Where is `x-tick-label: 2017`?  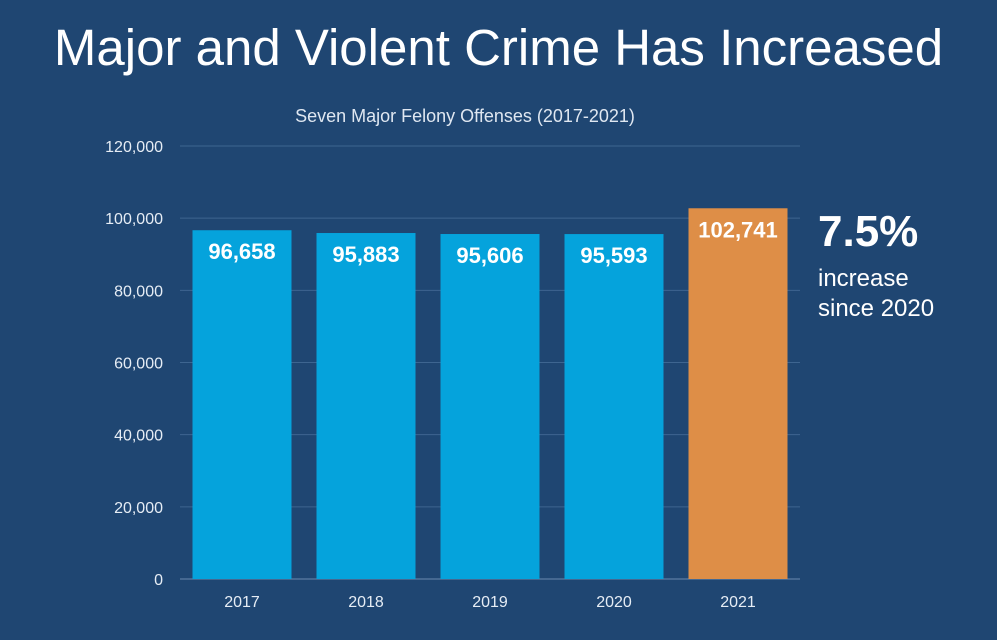 x-tick-label: 2017 is located at coordinates (242, 602).